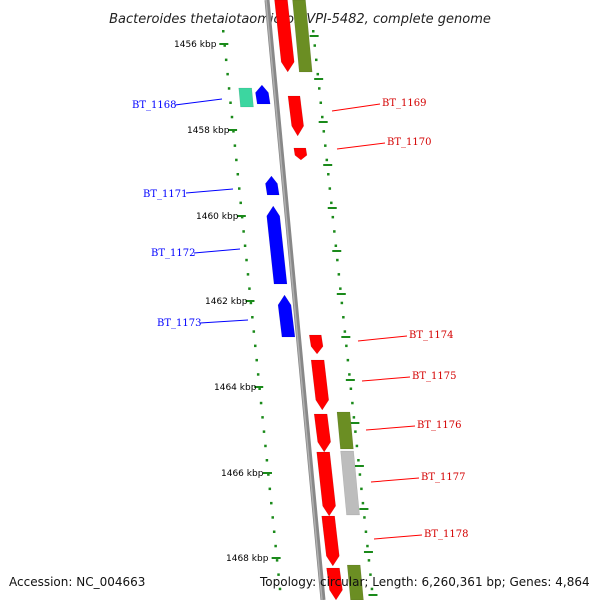  Describe the element at coordinates (439, 425) in the screenshot. I see `forward-gene-label: BT_1176` at that location.